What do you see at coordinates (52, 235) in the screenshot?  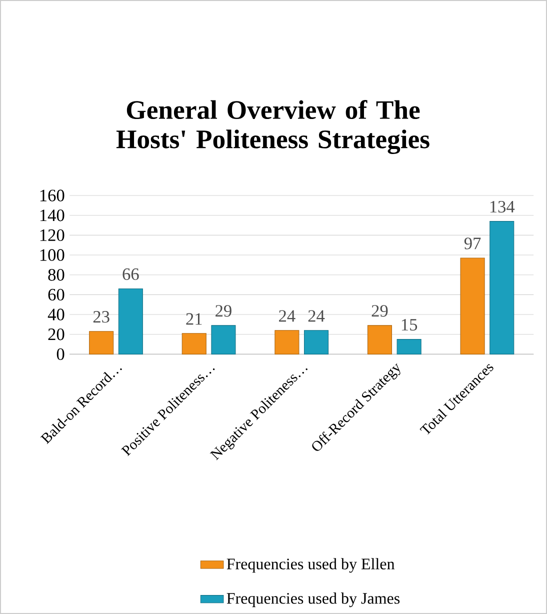 I see `y-tick-label: 120` at bounding box center [52, 235].